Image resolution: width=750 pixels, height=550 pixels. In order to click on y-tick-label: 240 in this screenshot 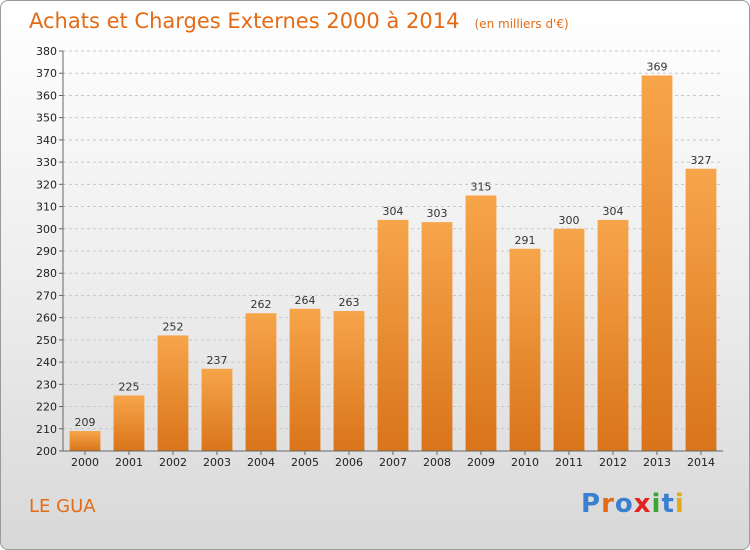, I will do `click(46, 362)`.